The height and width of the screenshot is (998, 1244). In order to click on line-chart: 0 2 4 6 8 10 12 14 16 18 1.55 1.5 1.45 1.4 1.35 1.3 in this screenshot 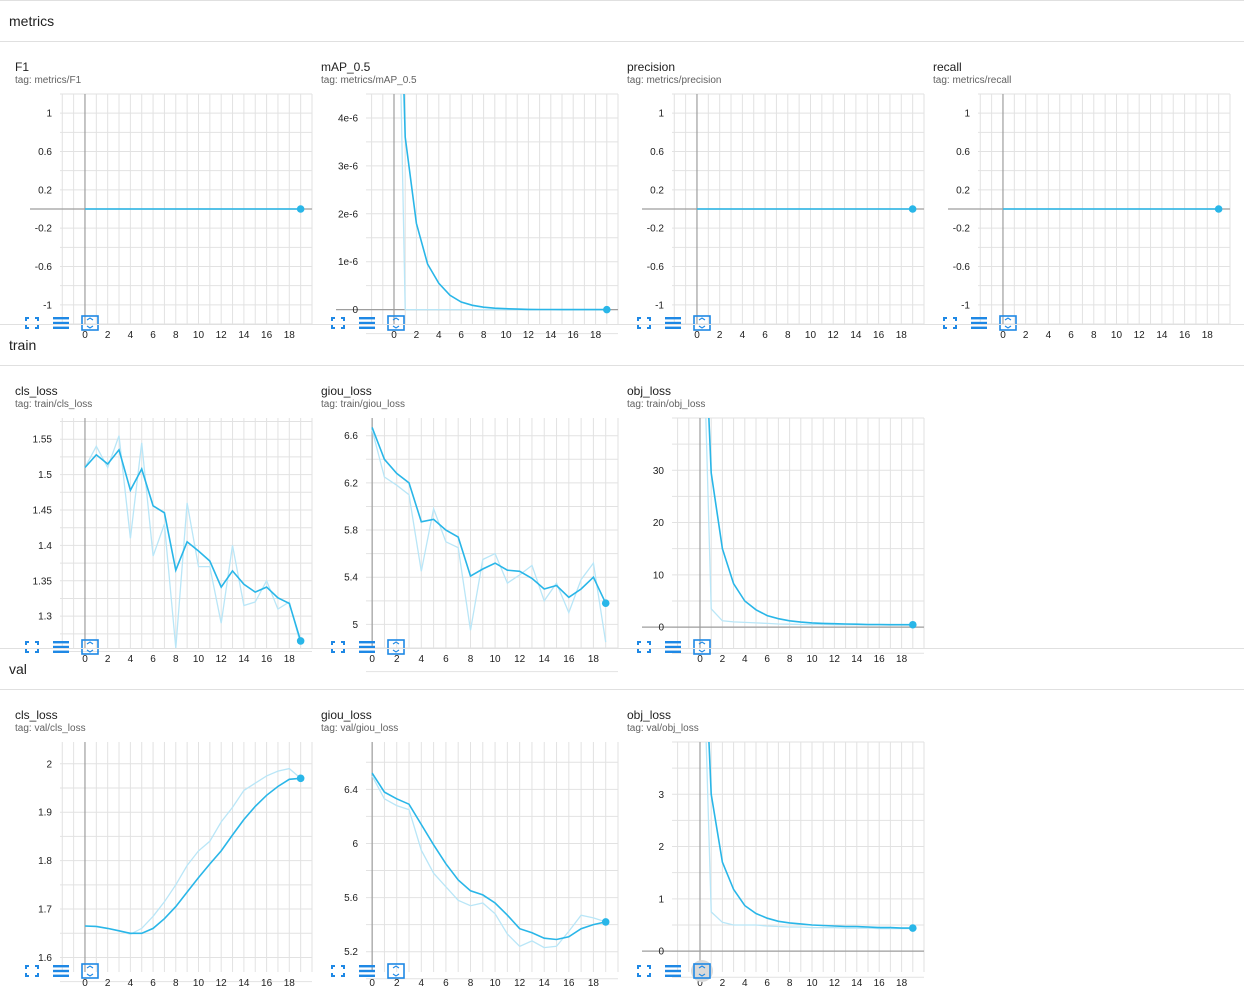, I will do `click(165, 543)`.